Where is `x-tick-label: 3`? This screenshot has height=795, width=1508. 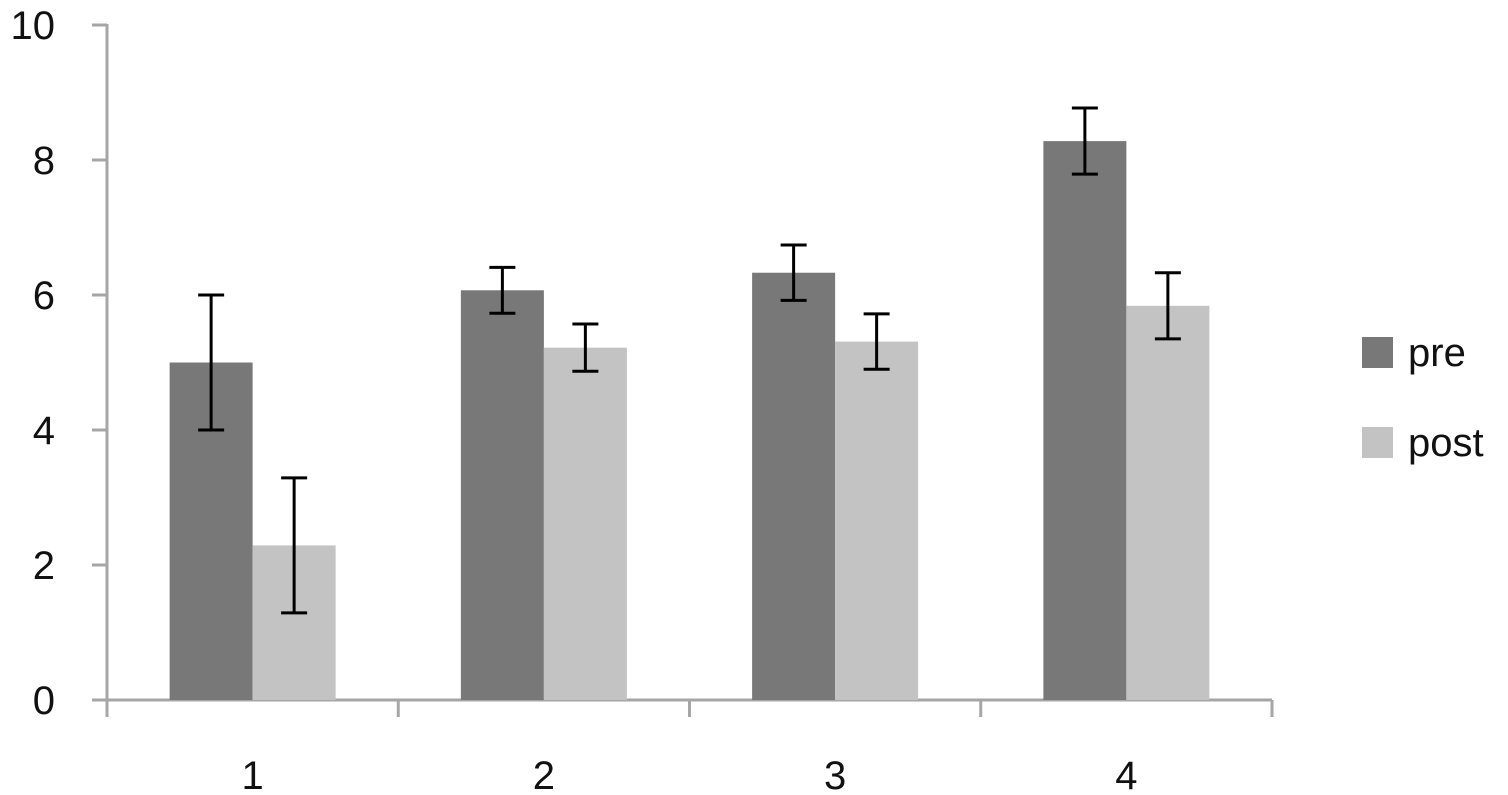
x-tick-label: 3 is located at coordinates (835, 774).